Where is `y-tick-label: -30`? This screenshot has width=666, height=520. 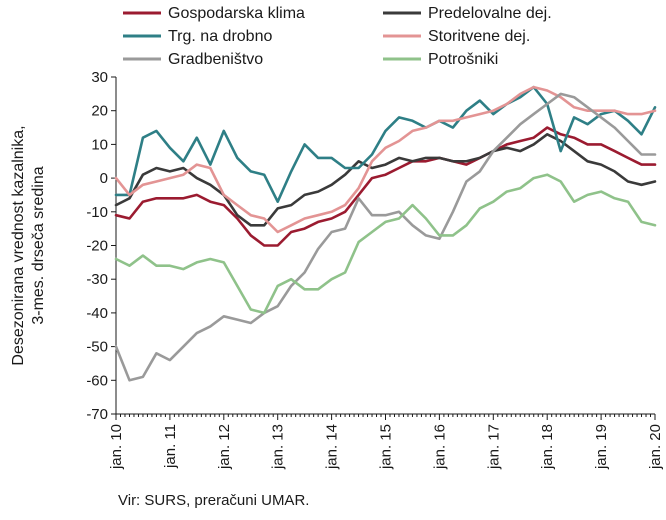 y-tick-label: -30 is located at coordinates (97, 279).